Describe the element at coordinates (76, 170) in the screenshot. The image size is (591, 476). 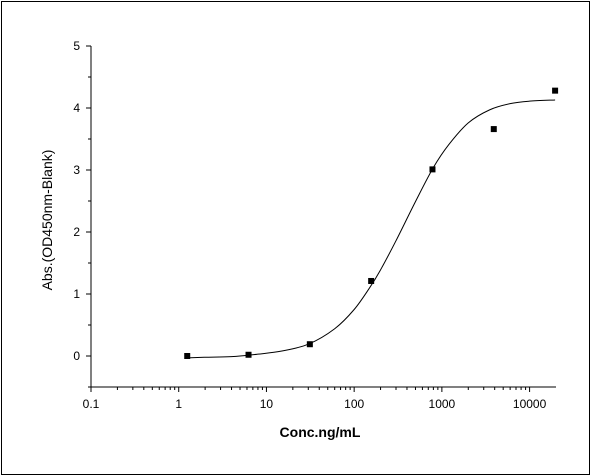
I see `y-tick-label: 3` at that location.